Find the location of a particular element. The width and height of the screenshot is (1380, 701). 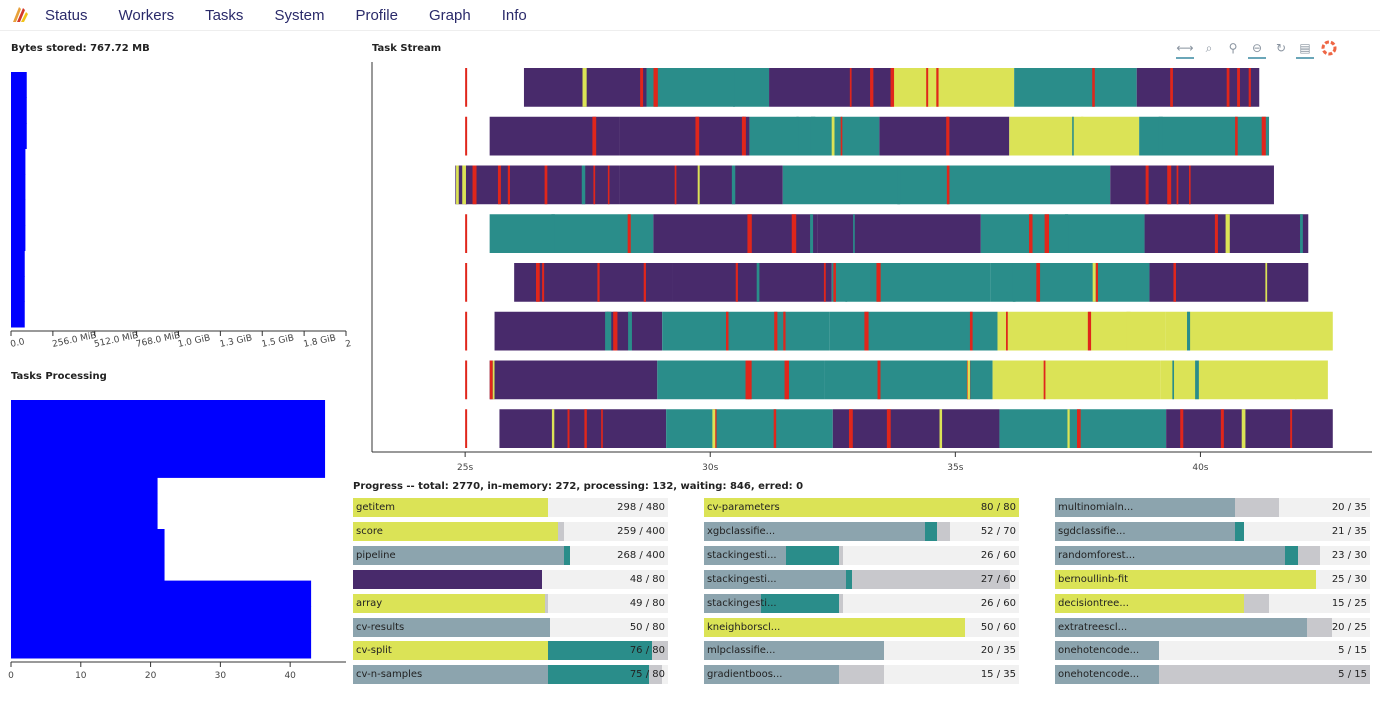

nav-workers: Workers is located at coordinates (146, 15).